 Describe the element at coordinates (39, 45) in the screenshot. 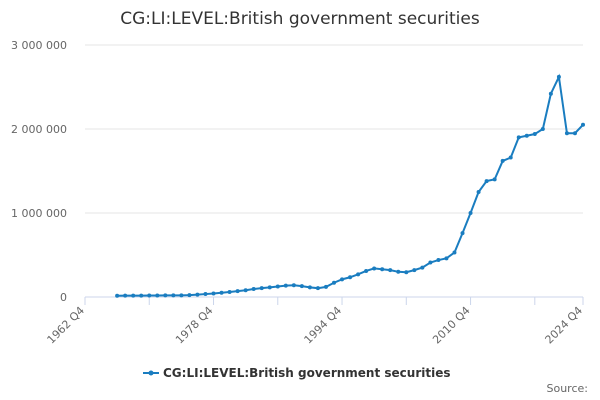

I see `y-tick-label: 3 000 000` at that location.